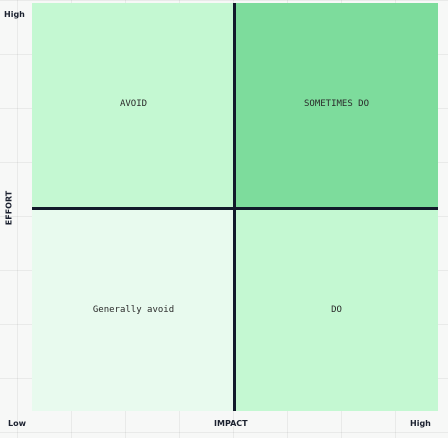 This screenshot has width=448, height=438. What do you see at coordinates (234, 207) in the screenshot?
I see `vertical-divider` at bounding box center [234, 207].